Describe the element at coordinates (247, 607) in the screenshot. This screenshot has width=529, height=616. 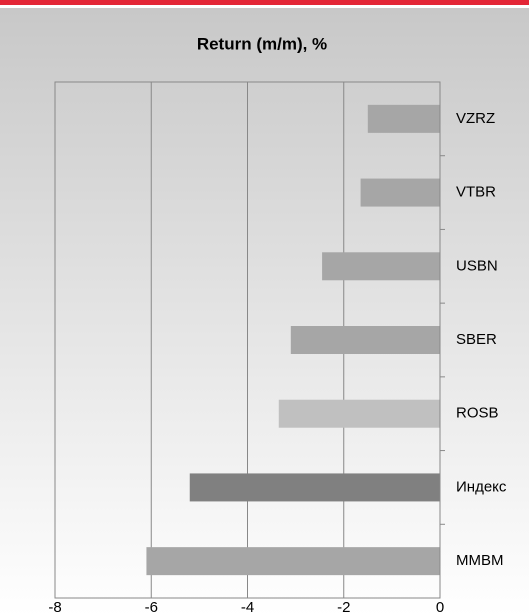
I see `x-tick-label: -4` at that location.